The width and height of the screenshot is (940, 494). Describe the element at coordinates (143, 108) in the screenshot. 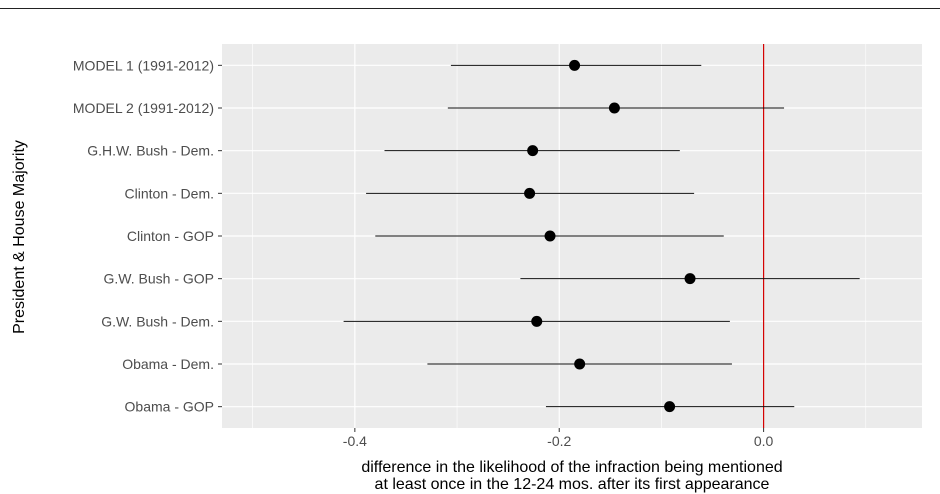

I see `y-tick-label: MODEL 2 (1991-2012)` at that location.